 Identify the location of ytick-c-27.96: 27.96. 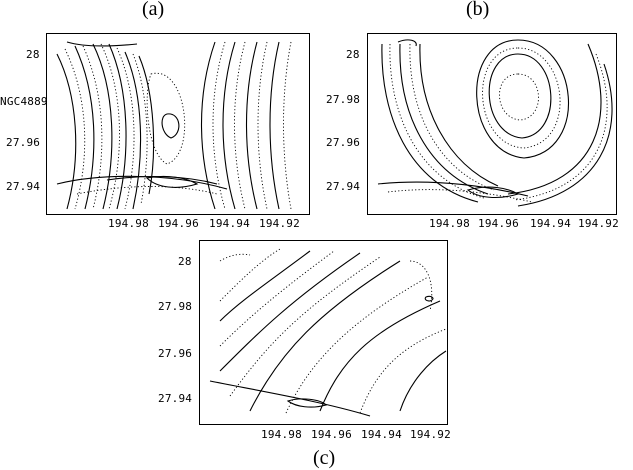
(175, 353).